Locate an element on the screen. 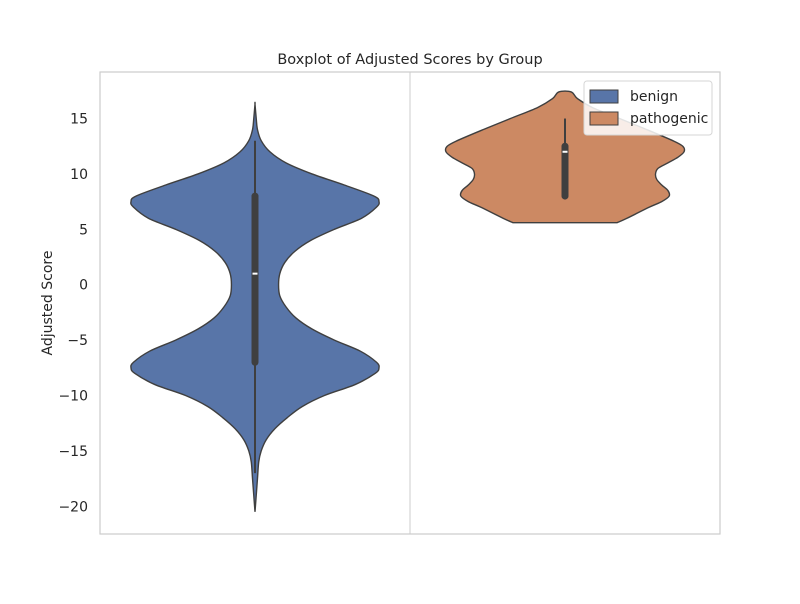  y-axis-label: Adjusted Score is located at coordinates (48, 303).